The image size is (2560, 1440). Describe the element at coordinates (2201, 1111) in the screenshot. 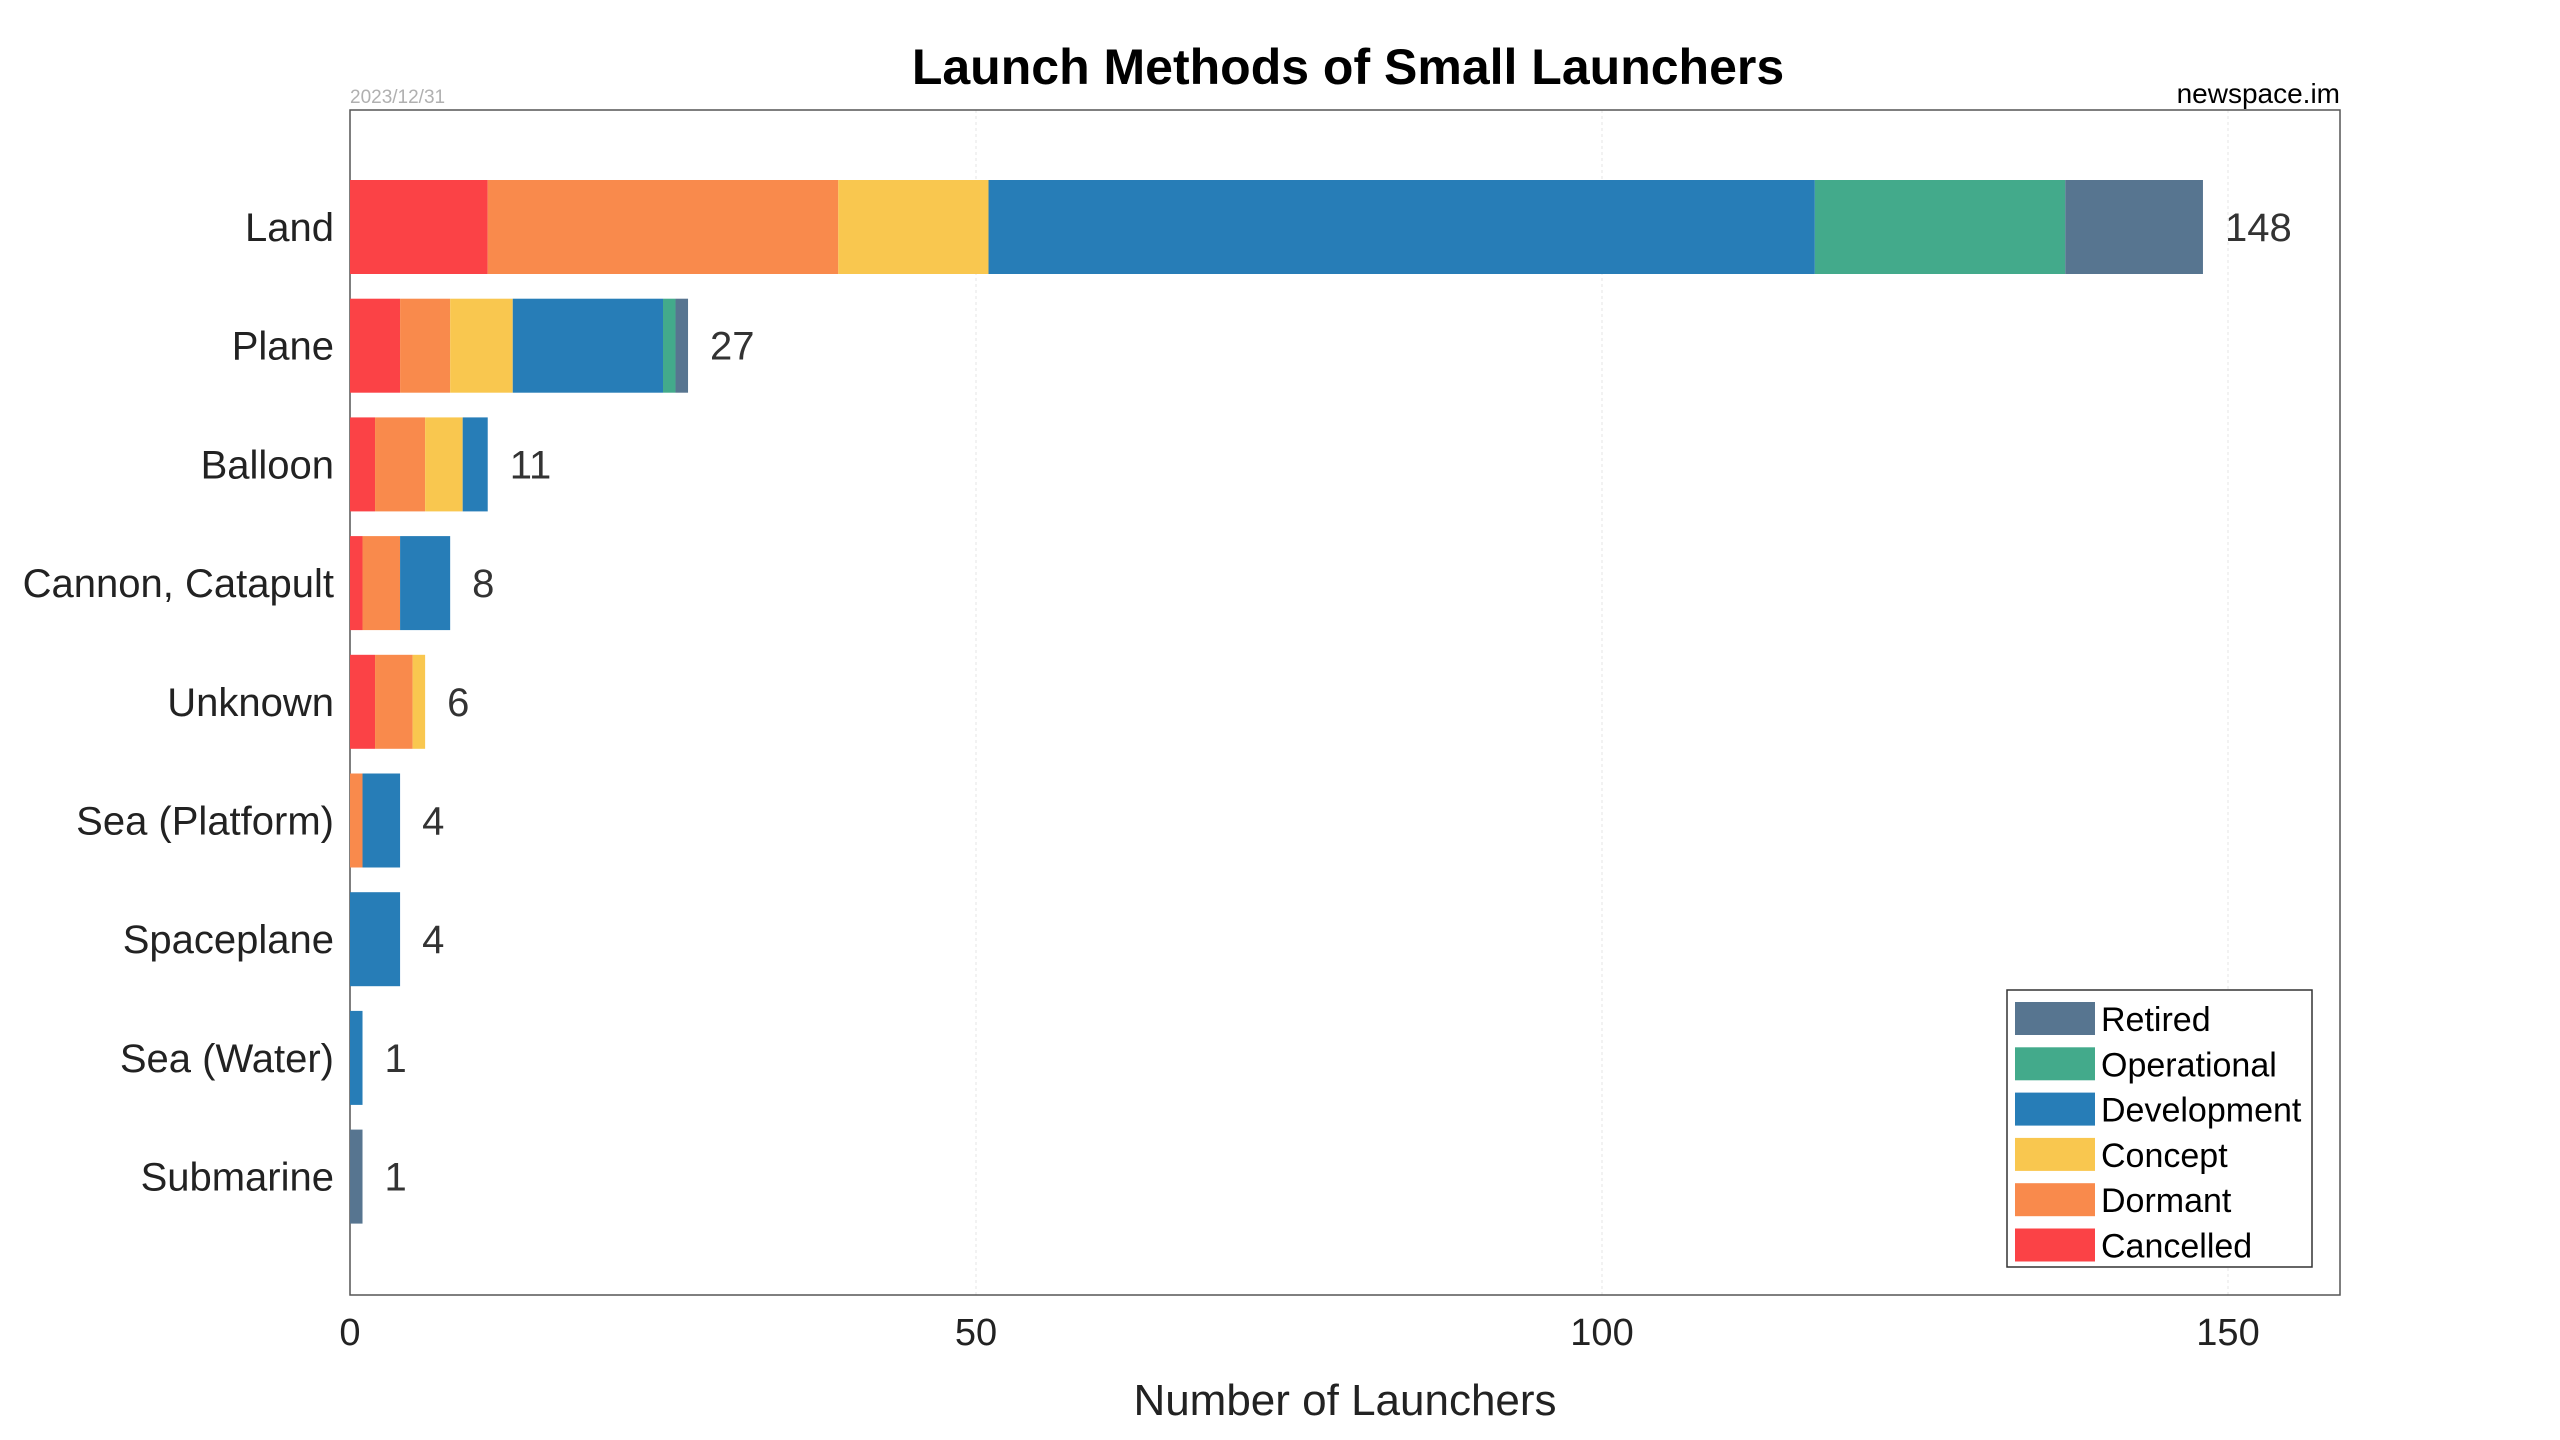

I see `legend-label: Development` at that location.